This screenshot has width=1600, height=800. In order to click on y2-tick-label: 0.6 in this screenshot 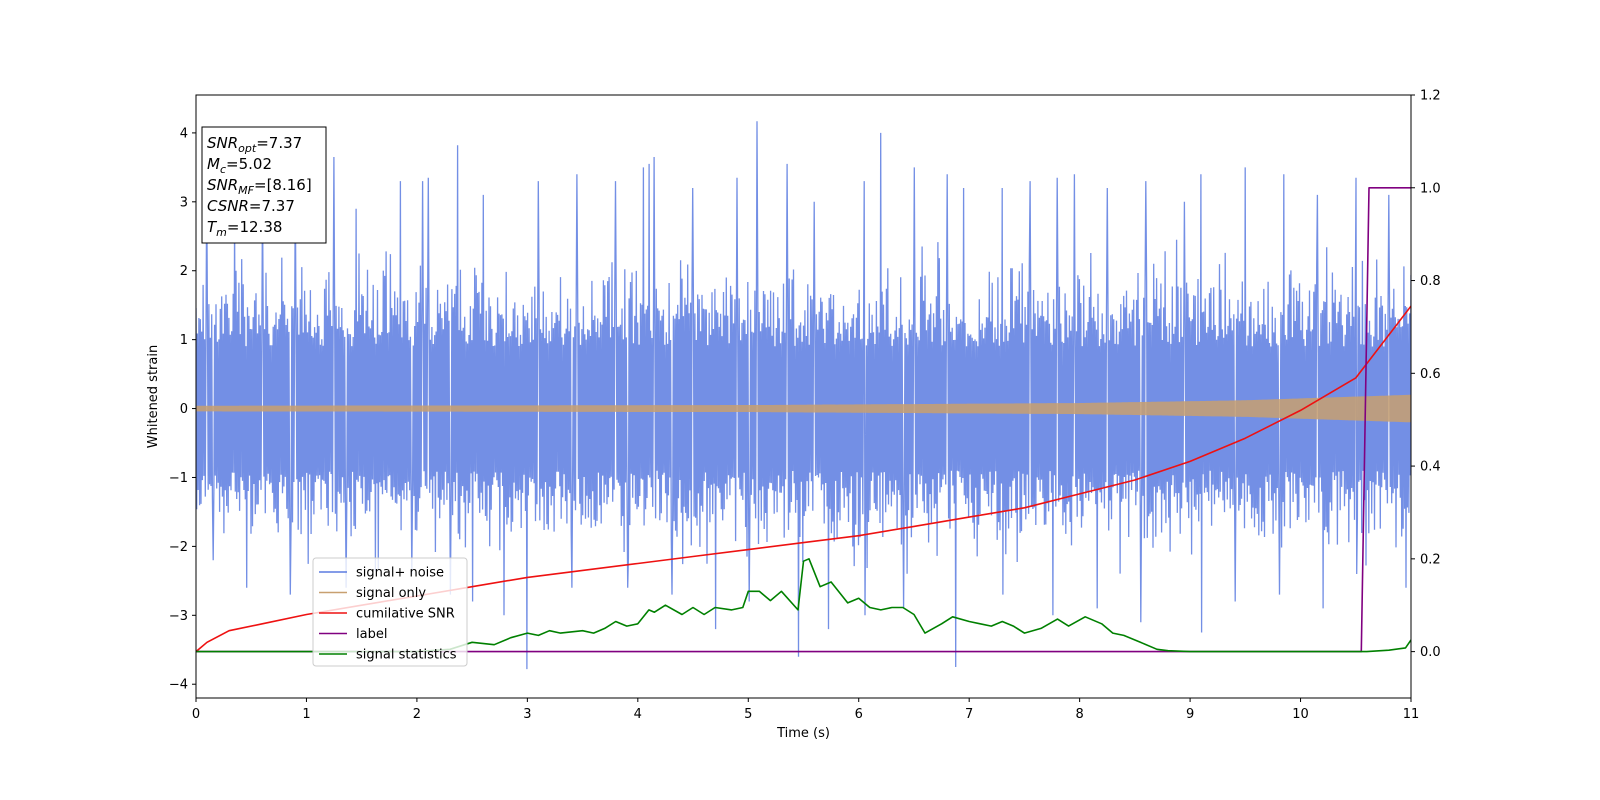, I will do `click(1430, 374)`.